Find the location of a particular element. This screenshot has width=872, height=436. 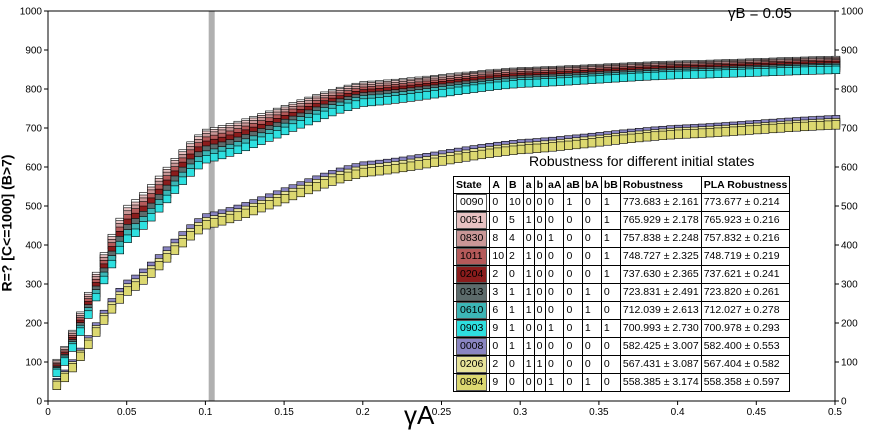

legend-pla-cell: 757.832 ± 0.216 is located at coordinates (745, 238).